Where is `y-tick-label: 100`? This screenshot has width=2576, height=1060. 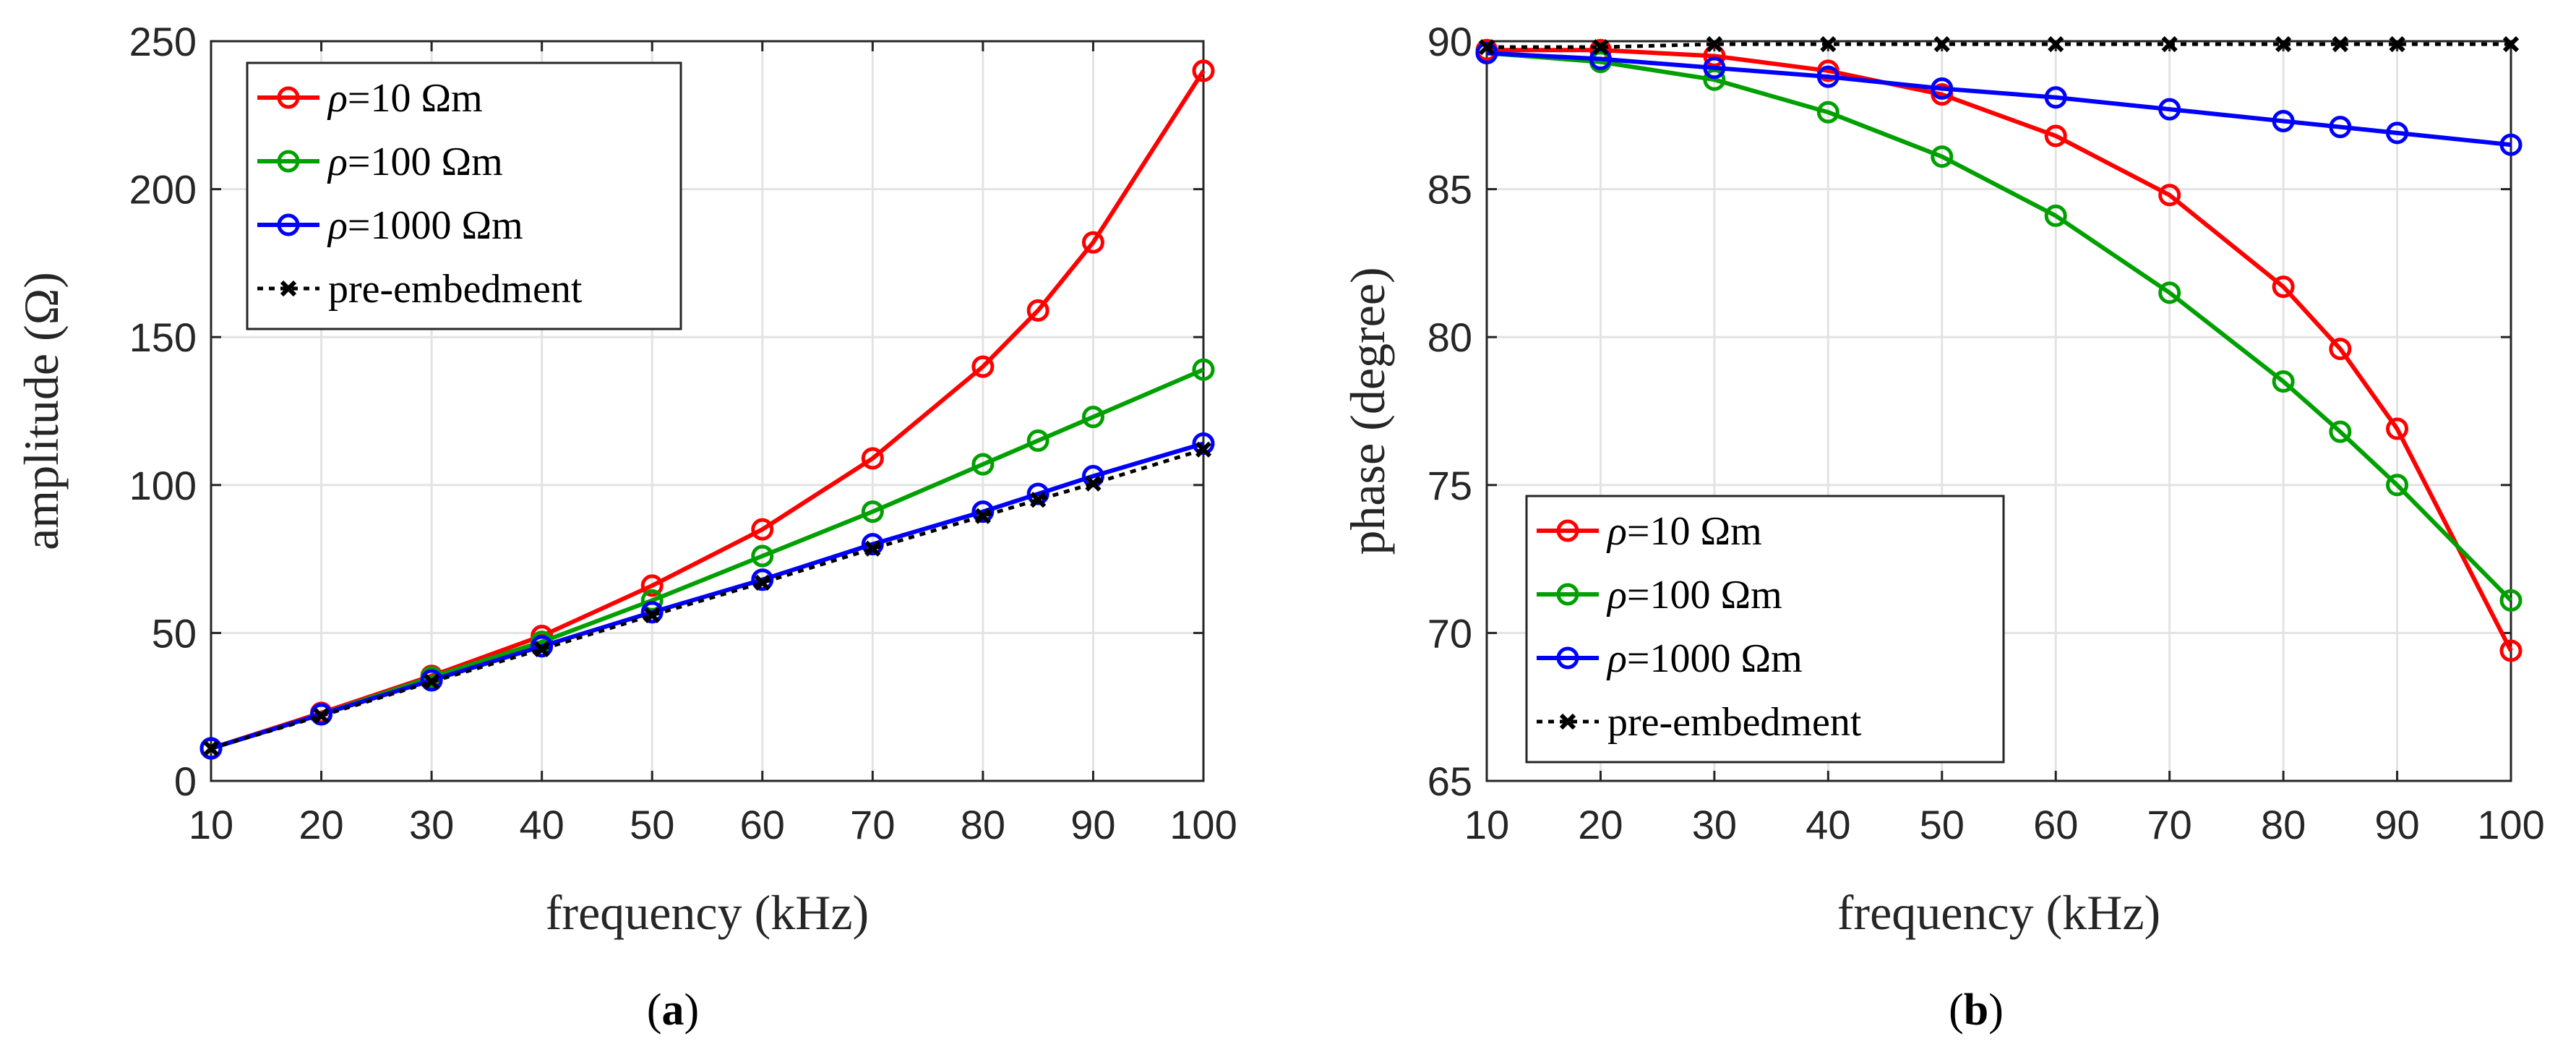 y-tick-label: 100 is located at coordinates (163, 485).